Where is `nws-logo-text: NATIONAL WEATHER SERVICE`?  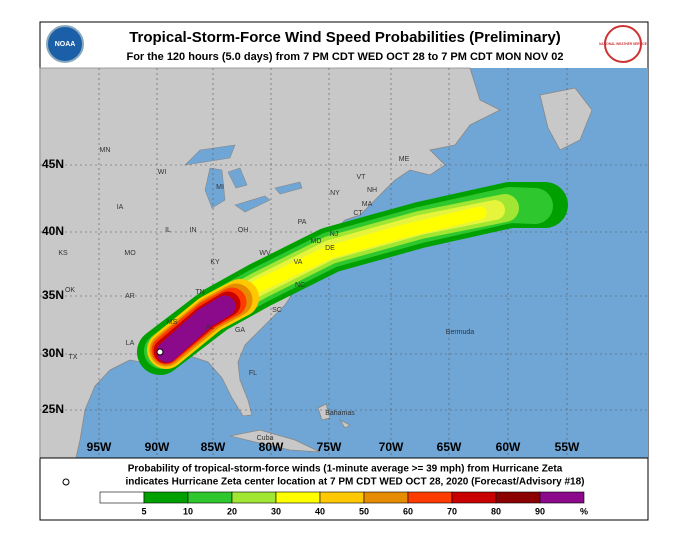 nws-logo-text: NATIONAL WEATHER SERVICE is located at coordinates (623, 44).